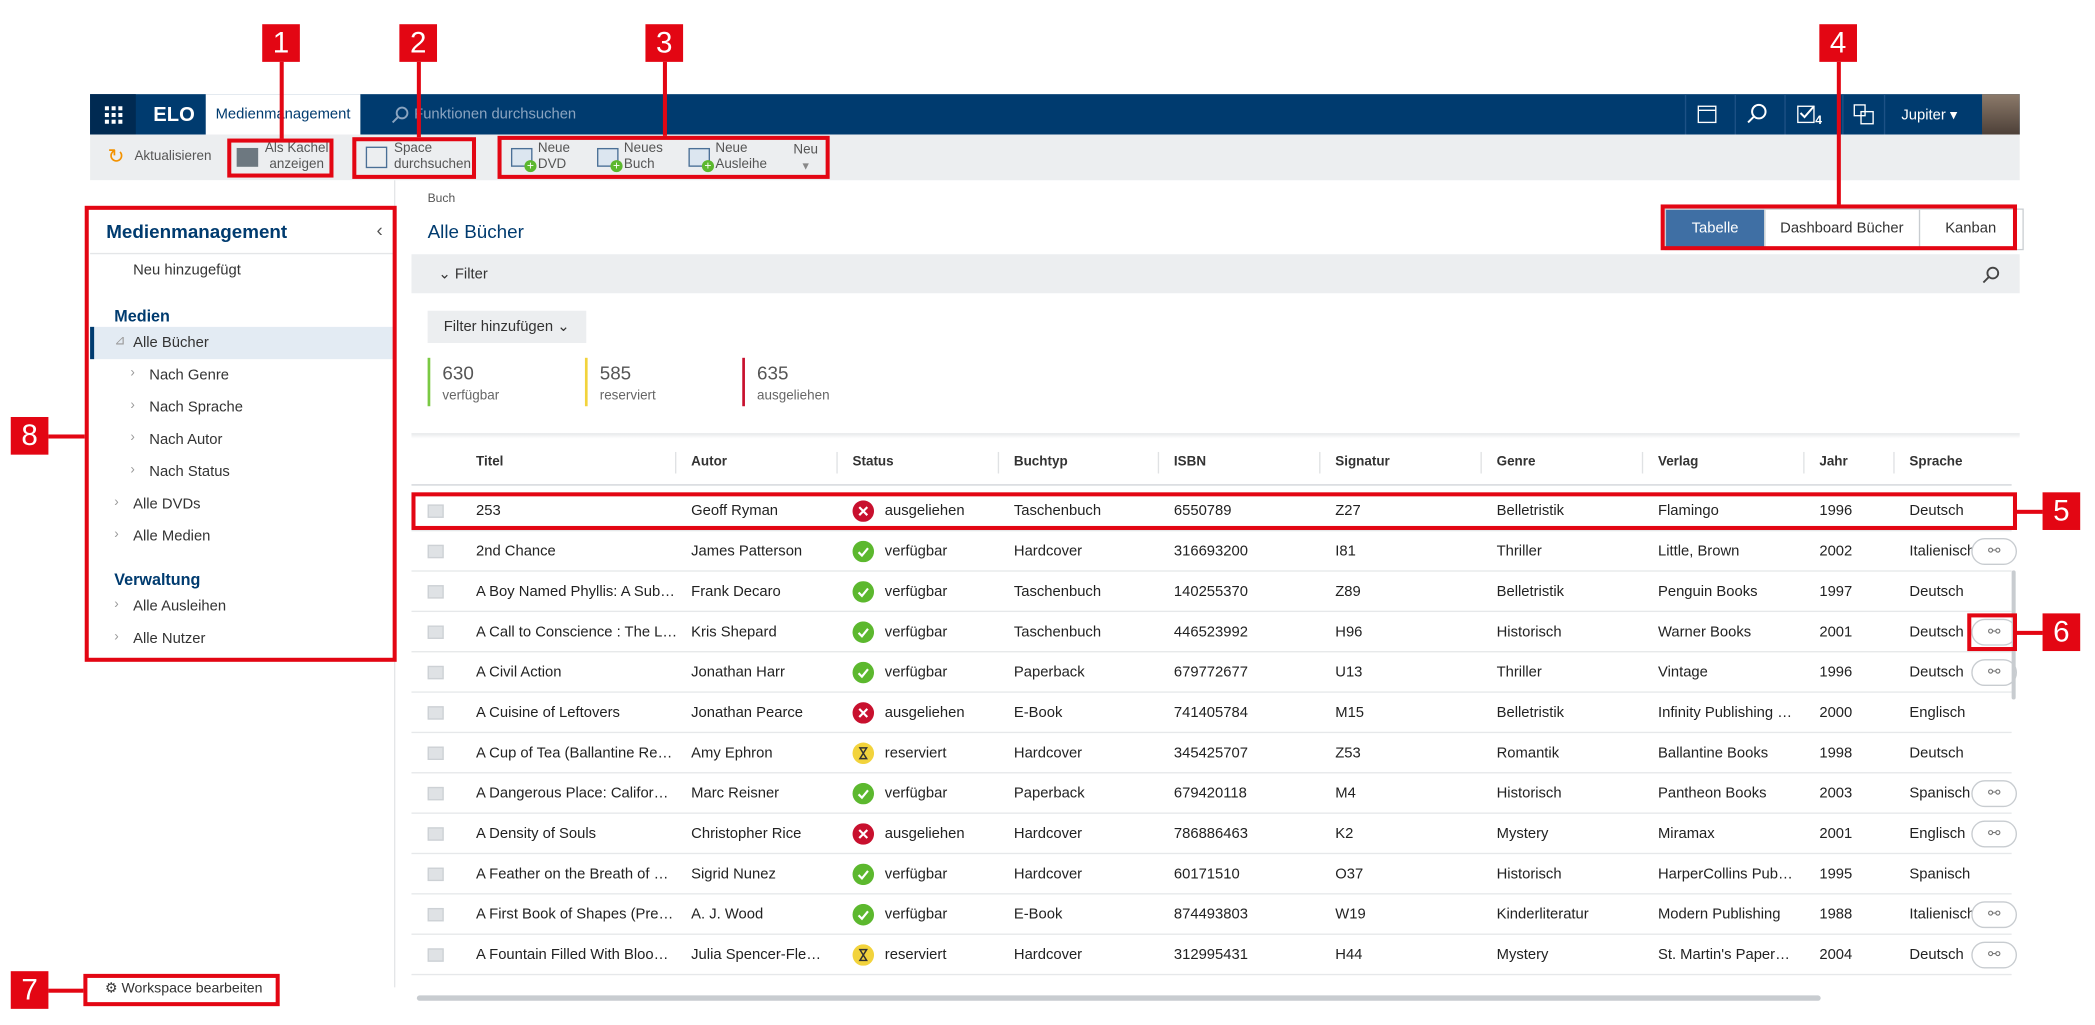 Image resolution: width=2095 pixels, height=1025 pixels. Describe the element at coordinates (1678, 462) in the screenshot. I see `column-header: Verlag` at that location.